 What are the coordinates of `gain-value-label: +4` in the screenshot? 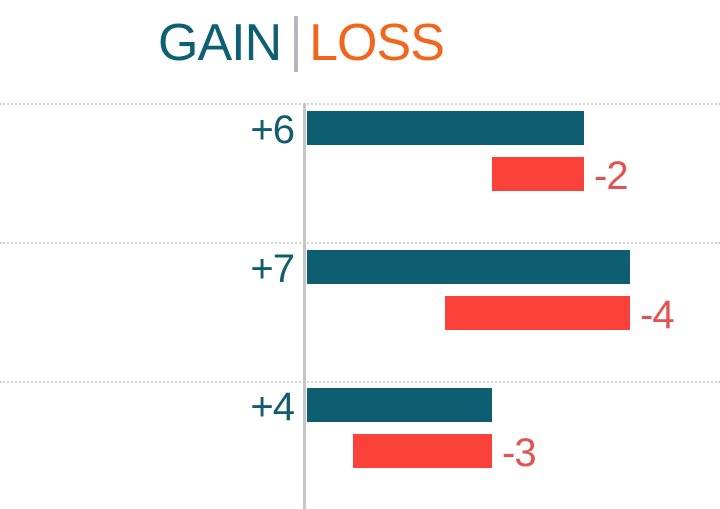 It's located at (272, 407).